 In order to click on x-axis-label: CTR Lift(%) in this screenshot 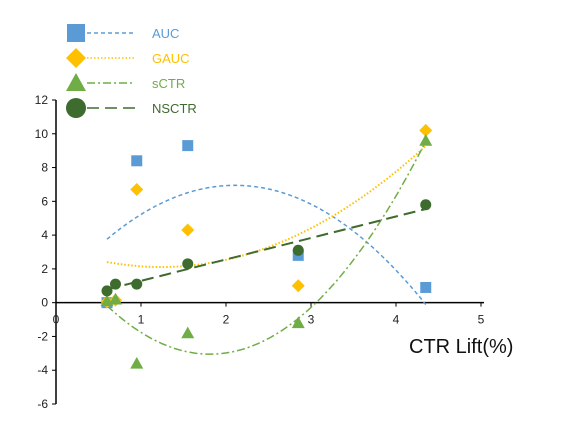, I will do `click(461, 347)`.